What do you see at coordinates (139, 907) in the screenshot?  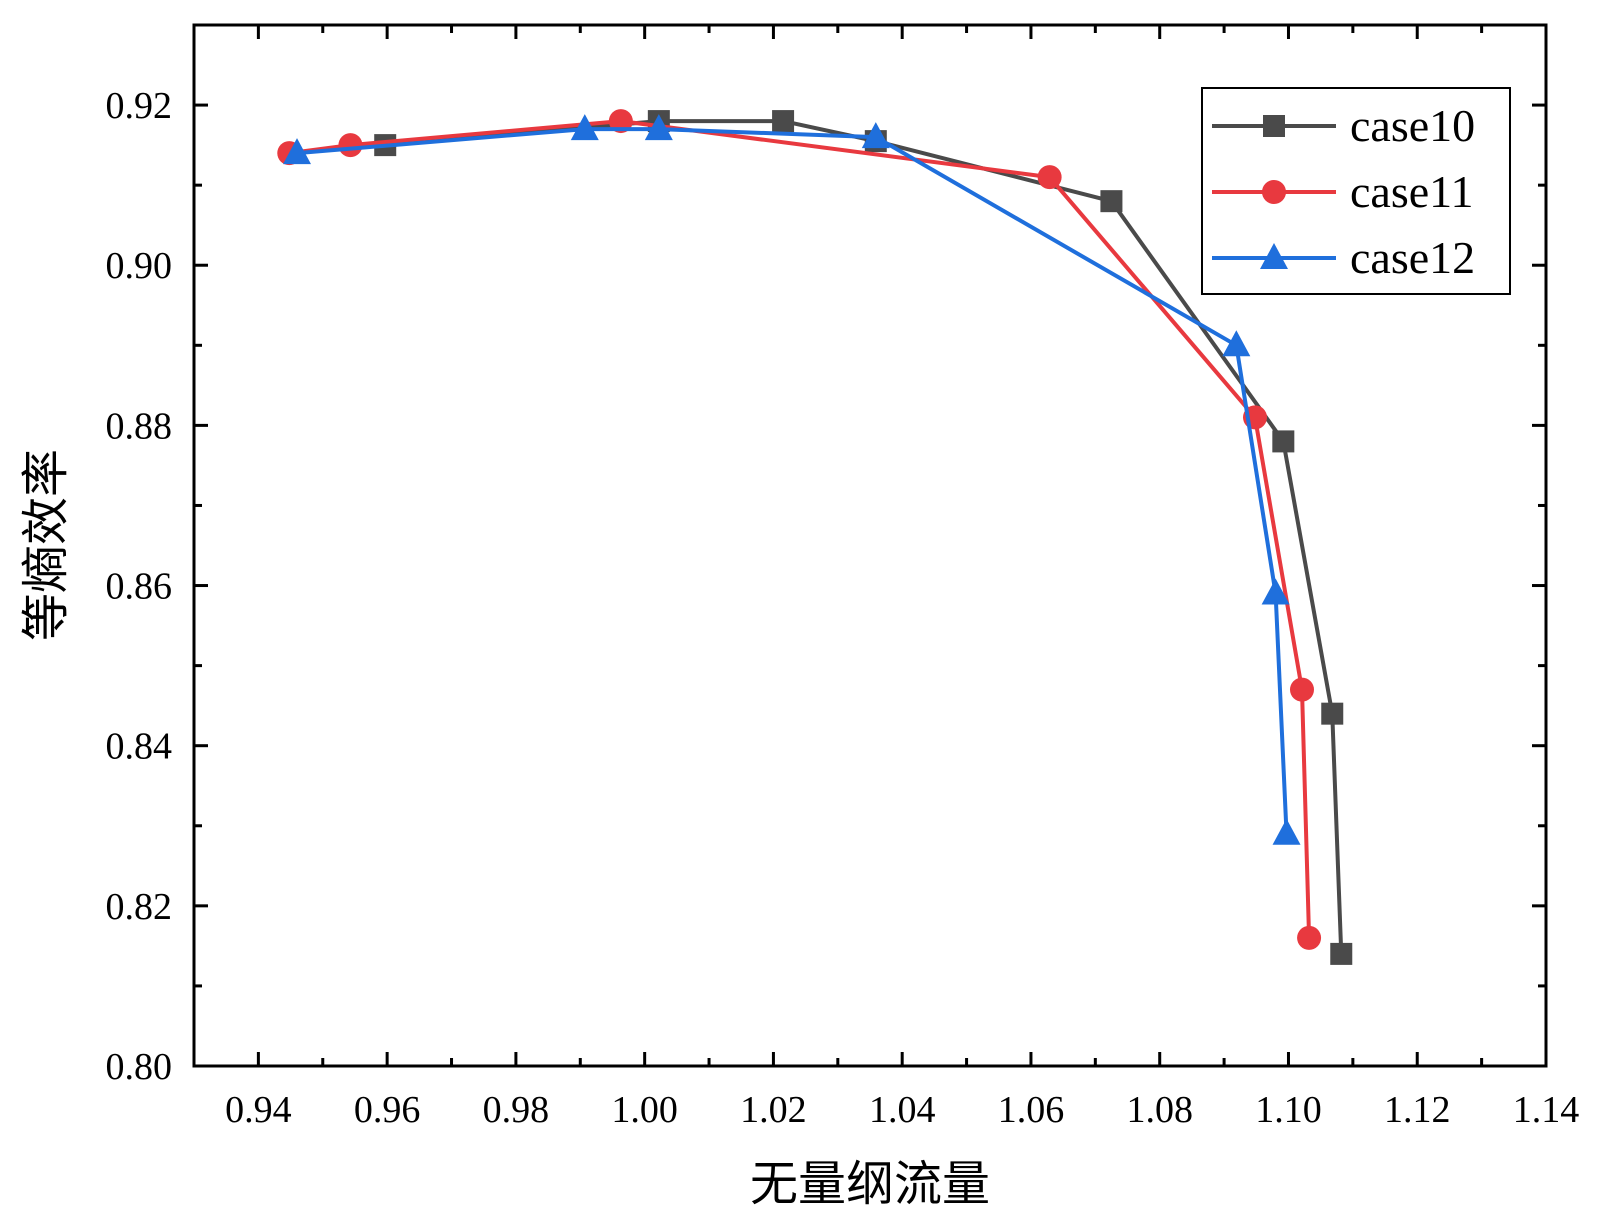 I see `y-tick-label: 0.82` at bounding box center [139, 907].